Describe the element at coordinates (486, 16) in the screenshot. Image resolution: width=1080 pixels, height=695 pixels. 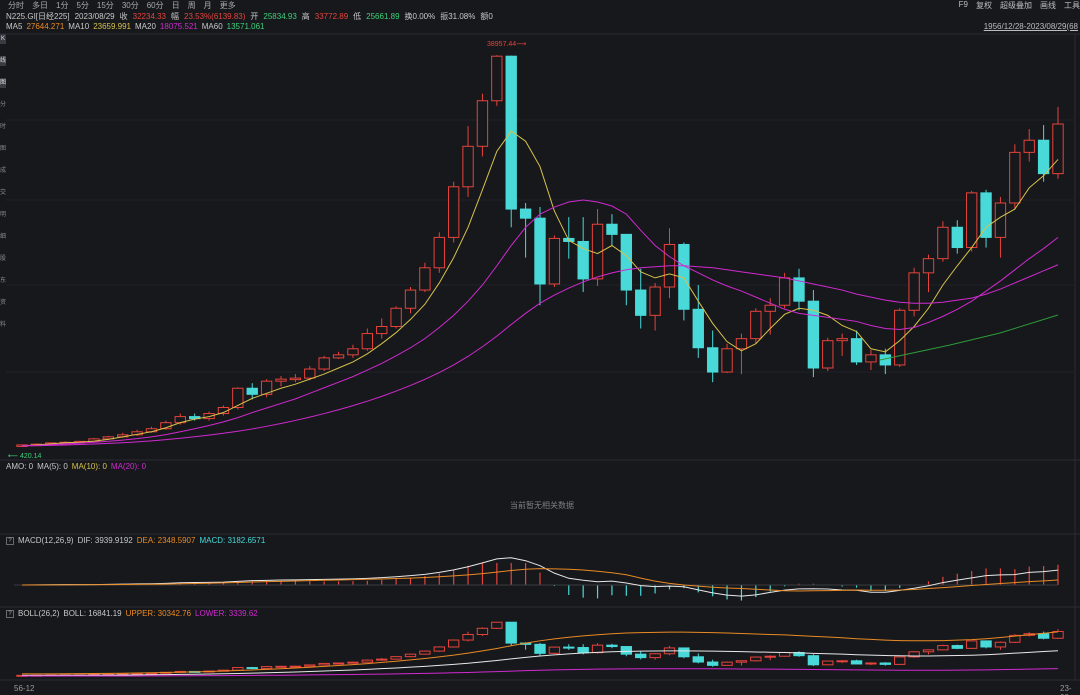
I see `amount: 额0` at that location.